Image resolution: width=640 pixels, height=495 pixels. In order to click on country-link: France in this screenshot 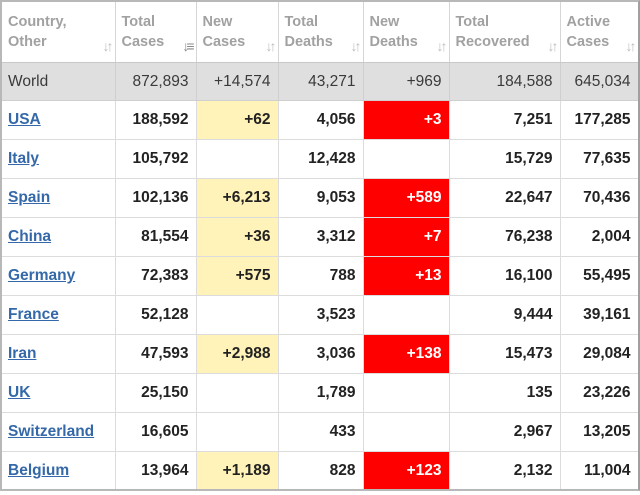, I will do `click(33, 314)`.